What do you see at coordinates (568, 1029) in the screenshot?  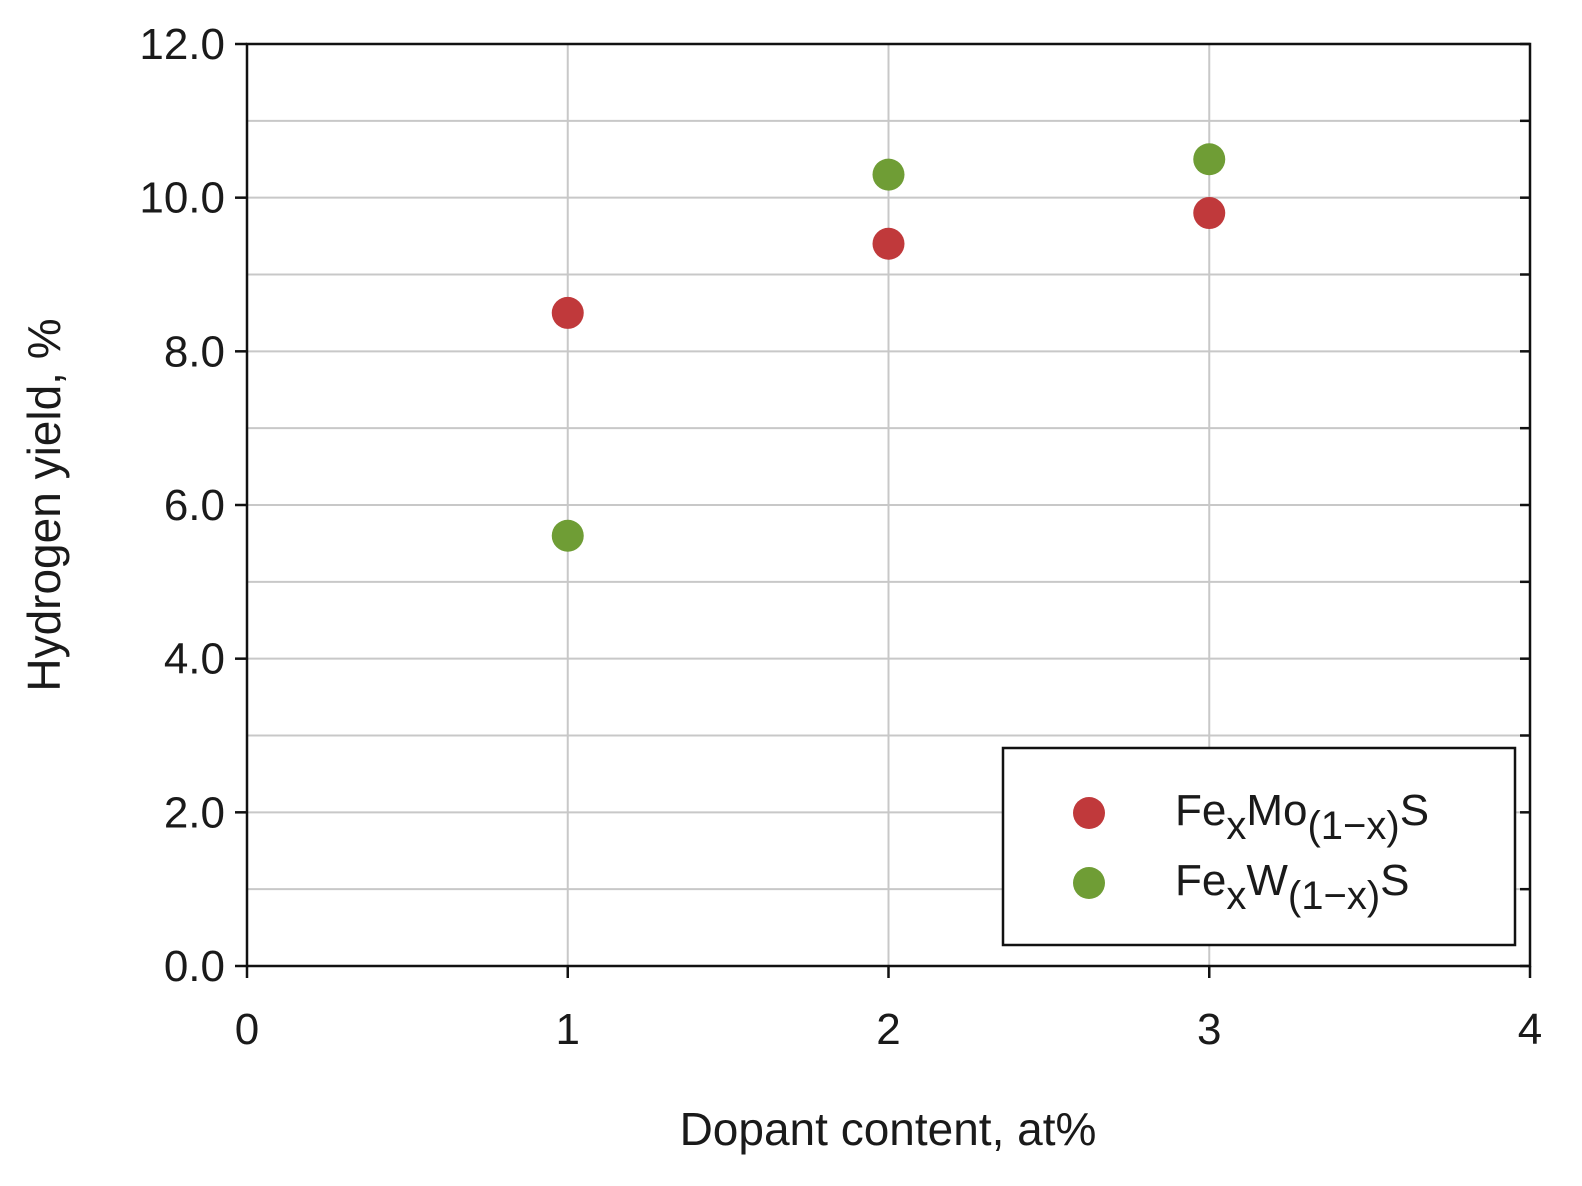 I see `x-tick-label: 1` at bounding box center [568, 1029].